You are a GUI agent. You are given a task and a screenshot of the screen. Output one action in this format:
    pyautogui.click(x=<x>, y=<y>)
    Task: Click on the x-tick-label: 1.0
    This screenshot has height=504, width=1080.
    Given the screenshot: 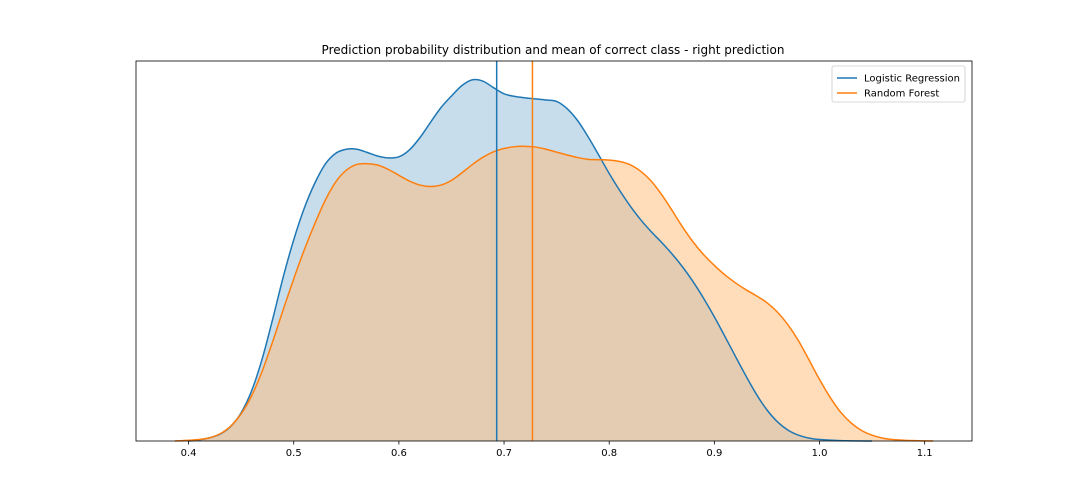 What is the action you would take?
    pyautogui.click(x=820, y=453)
    